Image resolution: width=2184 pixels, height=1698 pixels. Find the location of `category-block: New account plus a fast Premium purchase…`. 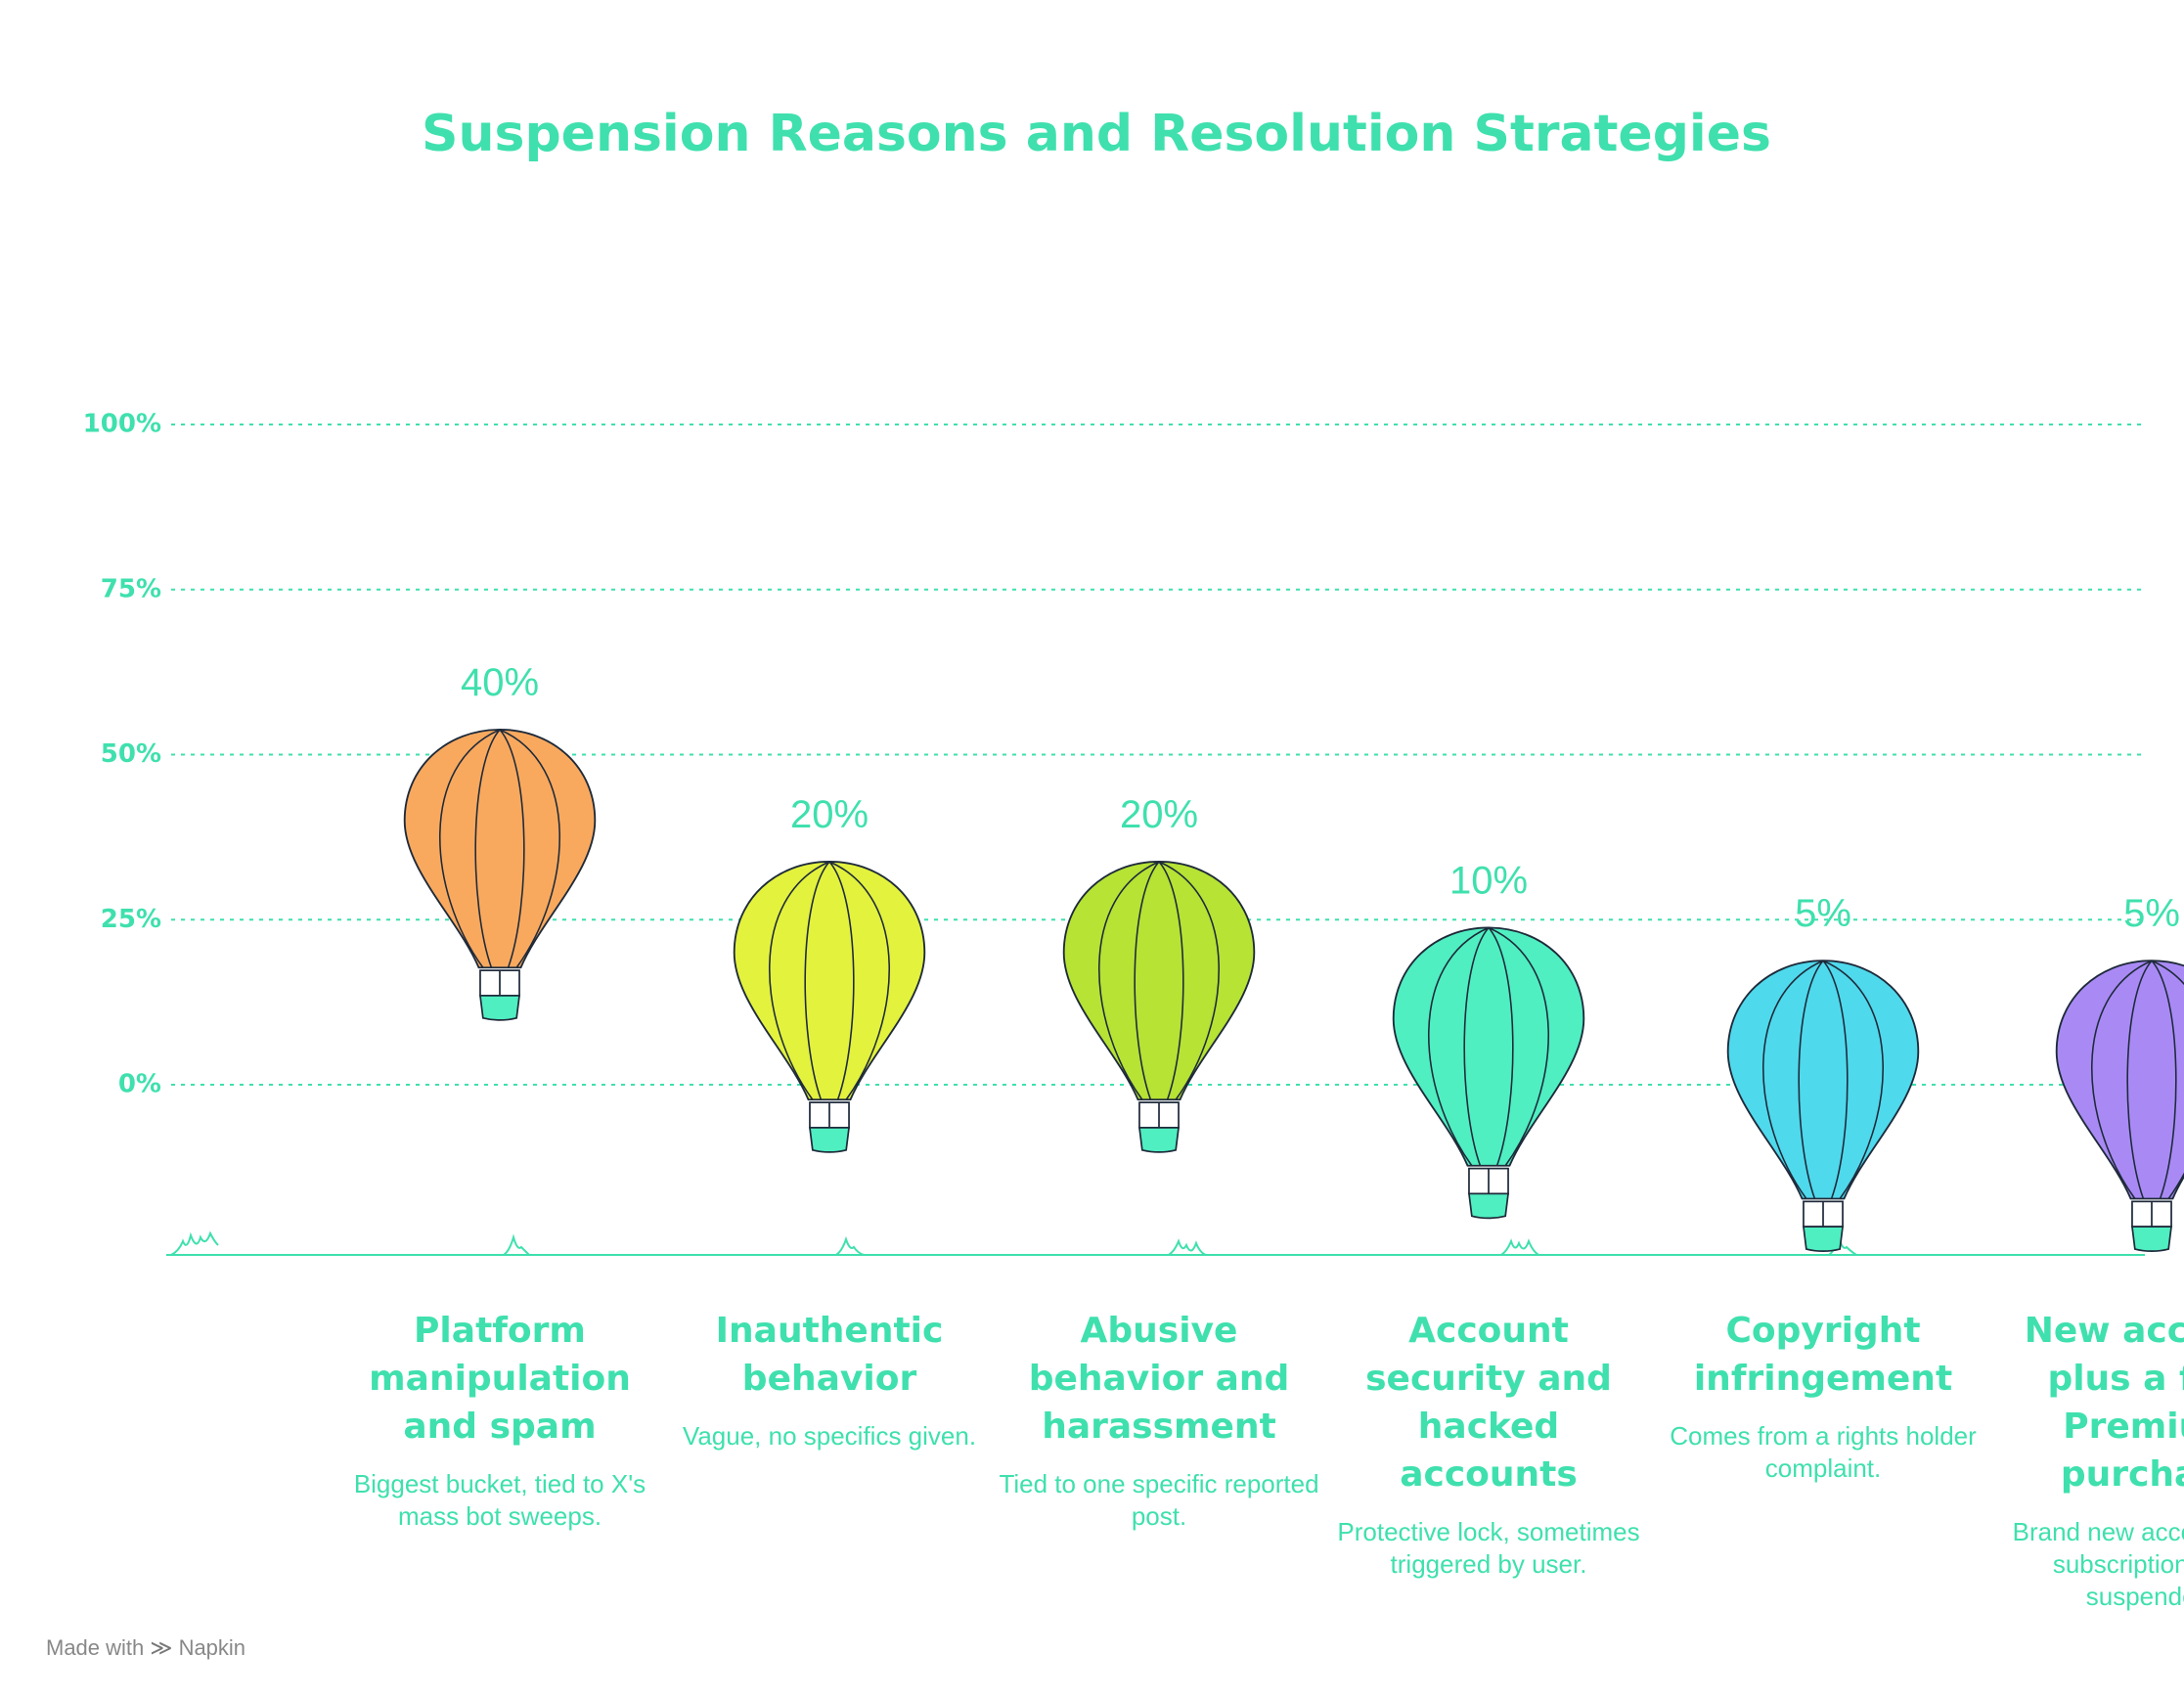

category-block: New account plus a fast Premium purchase… is located at coordinates (2087, 1460).